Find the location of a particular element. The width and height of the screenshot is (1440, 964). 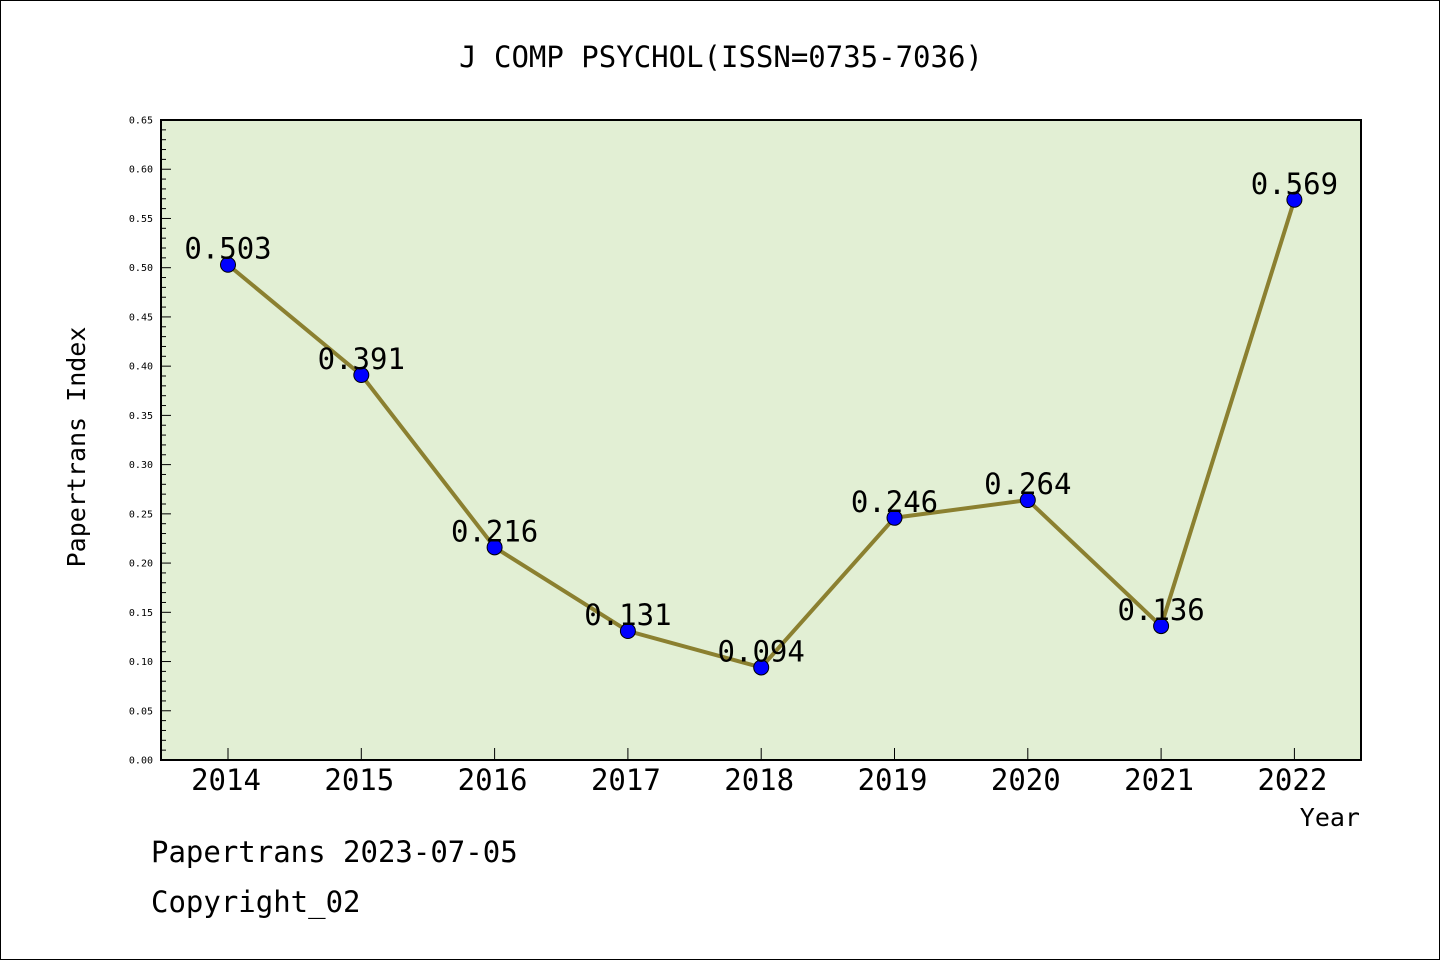

x-tick-label: 2020 is located at coordinates (1026, 780).